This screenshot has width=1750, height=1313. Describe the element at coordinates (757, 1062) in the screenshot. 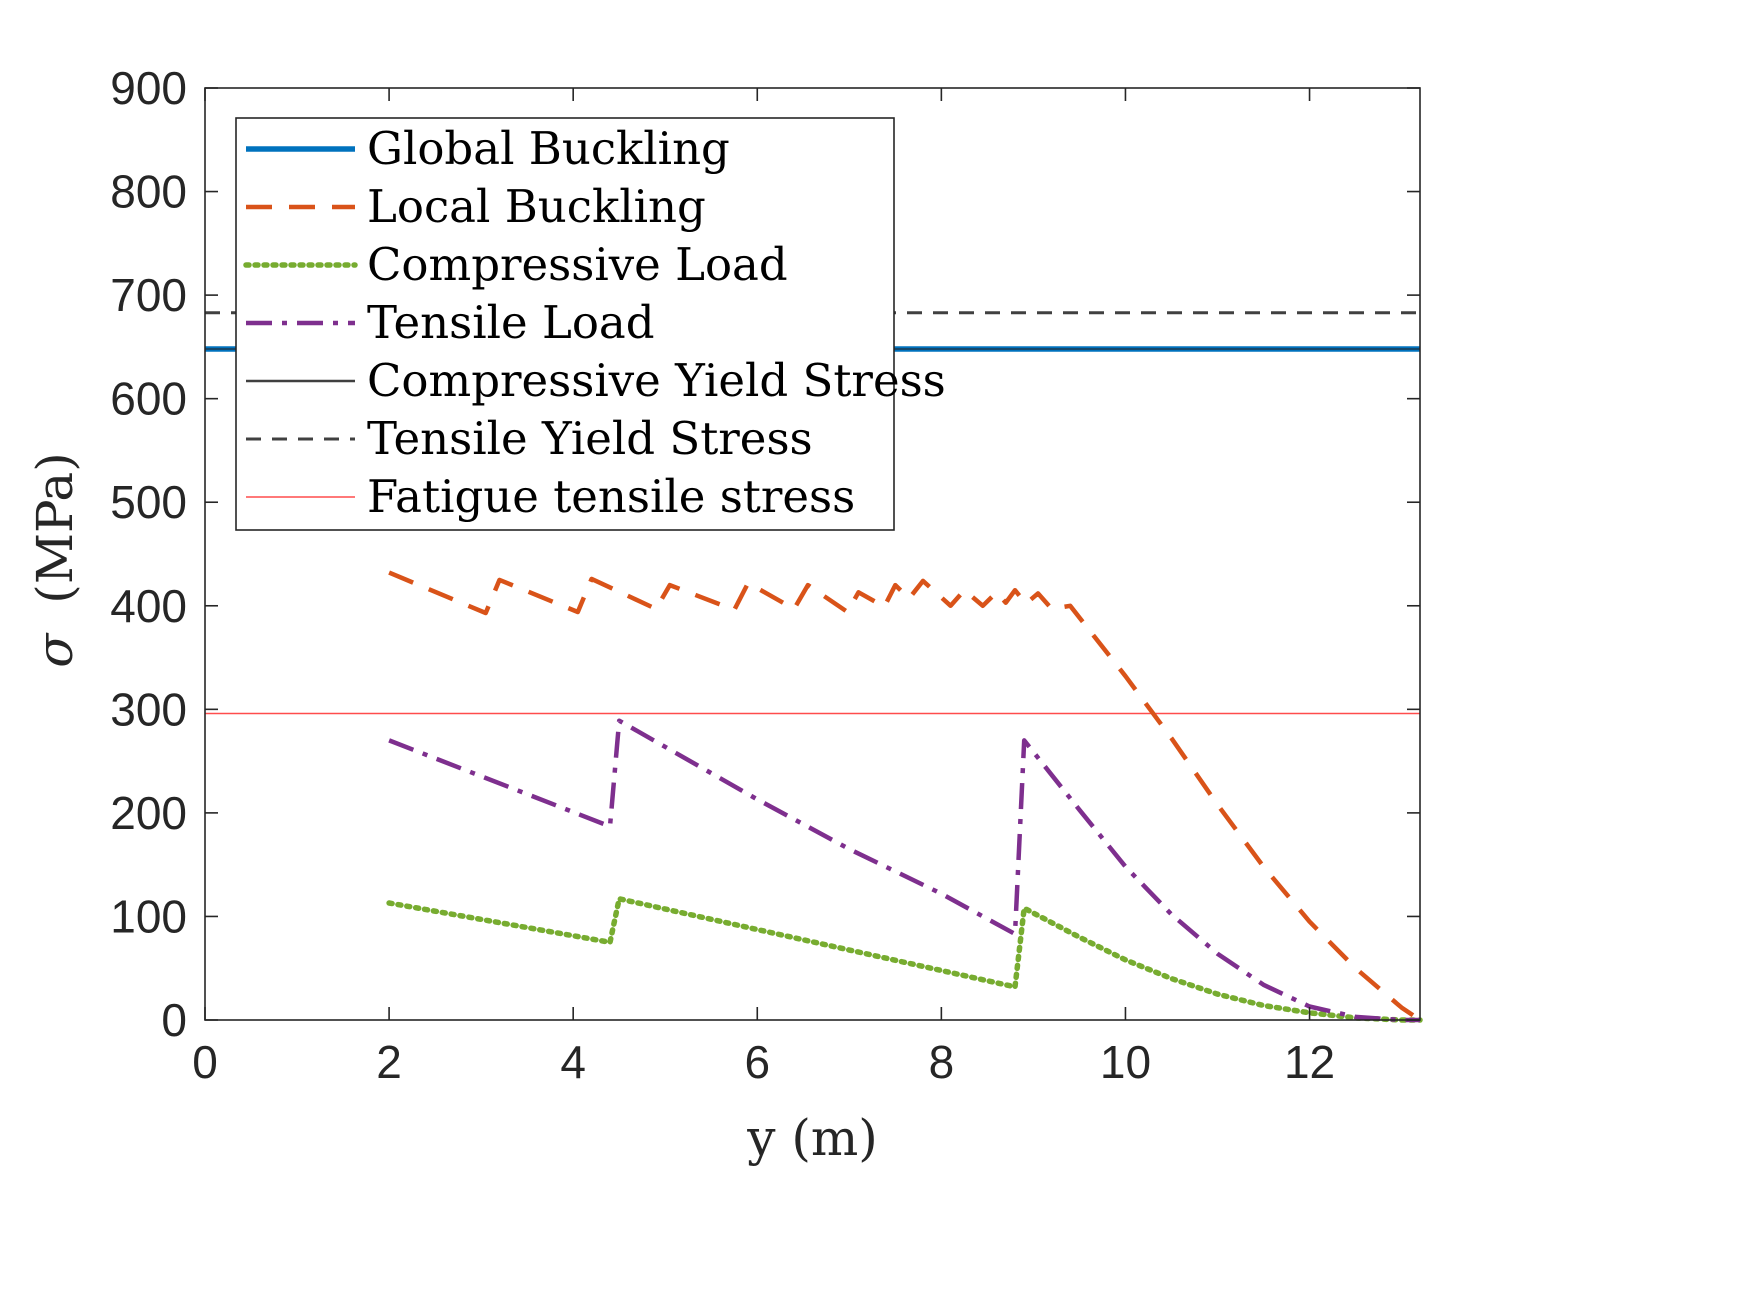

I see `x-tick-label: 6` at that location.